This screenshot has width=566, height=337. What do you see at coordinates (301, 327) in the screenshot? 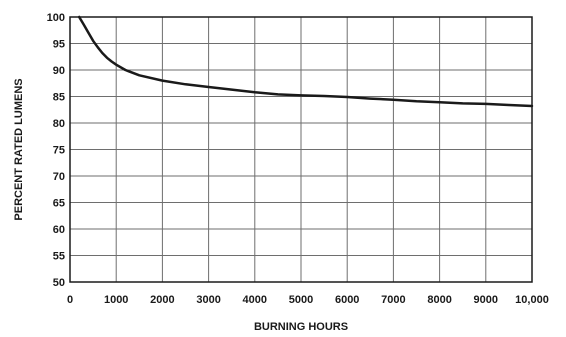
I see `x-axis-title: BURNING HOURS` at bounding box center [301, 327].